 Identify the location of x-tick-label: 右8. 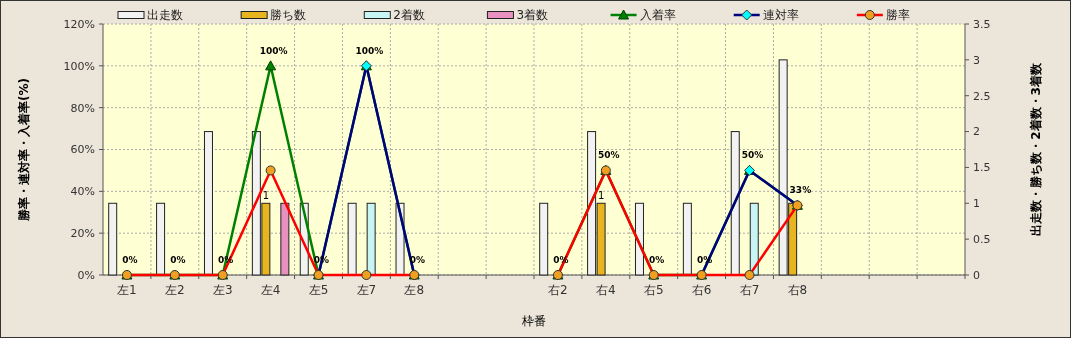
(797, 290).